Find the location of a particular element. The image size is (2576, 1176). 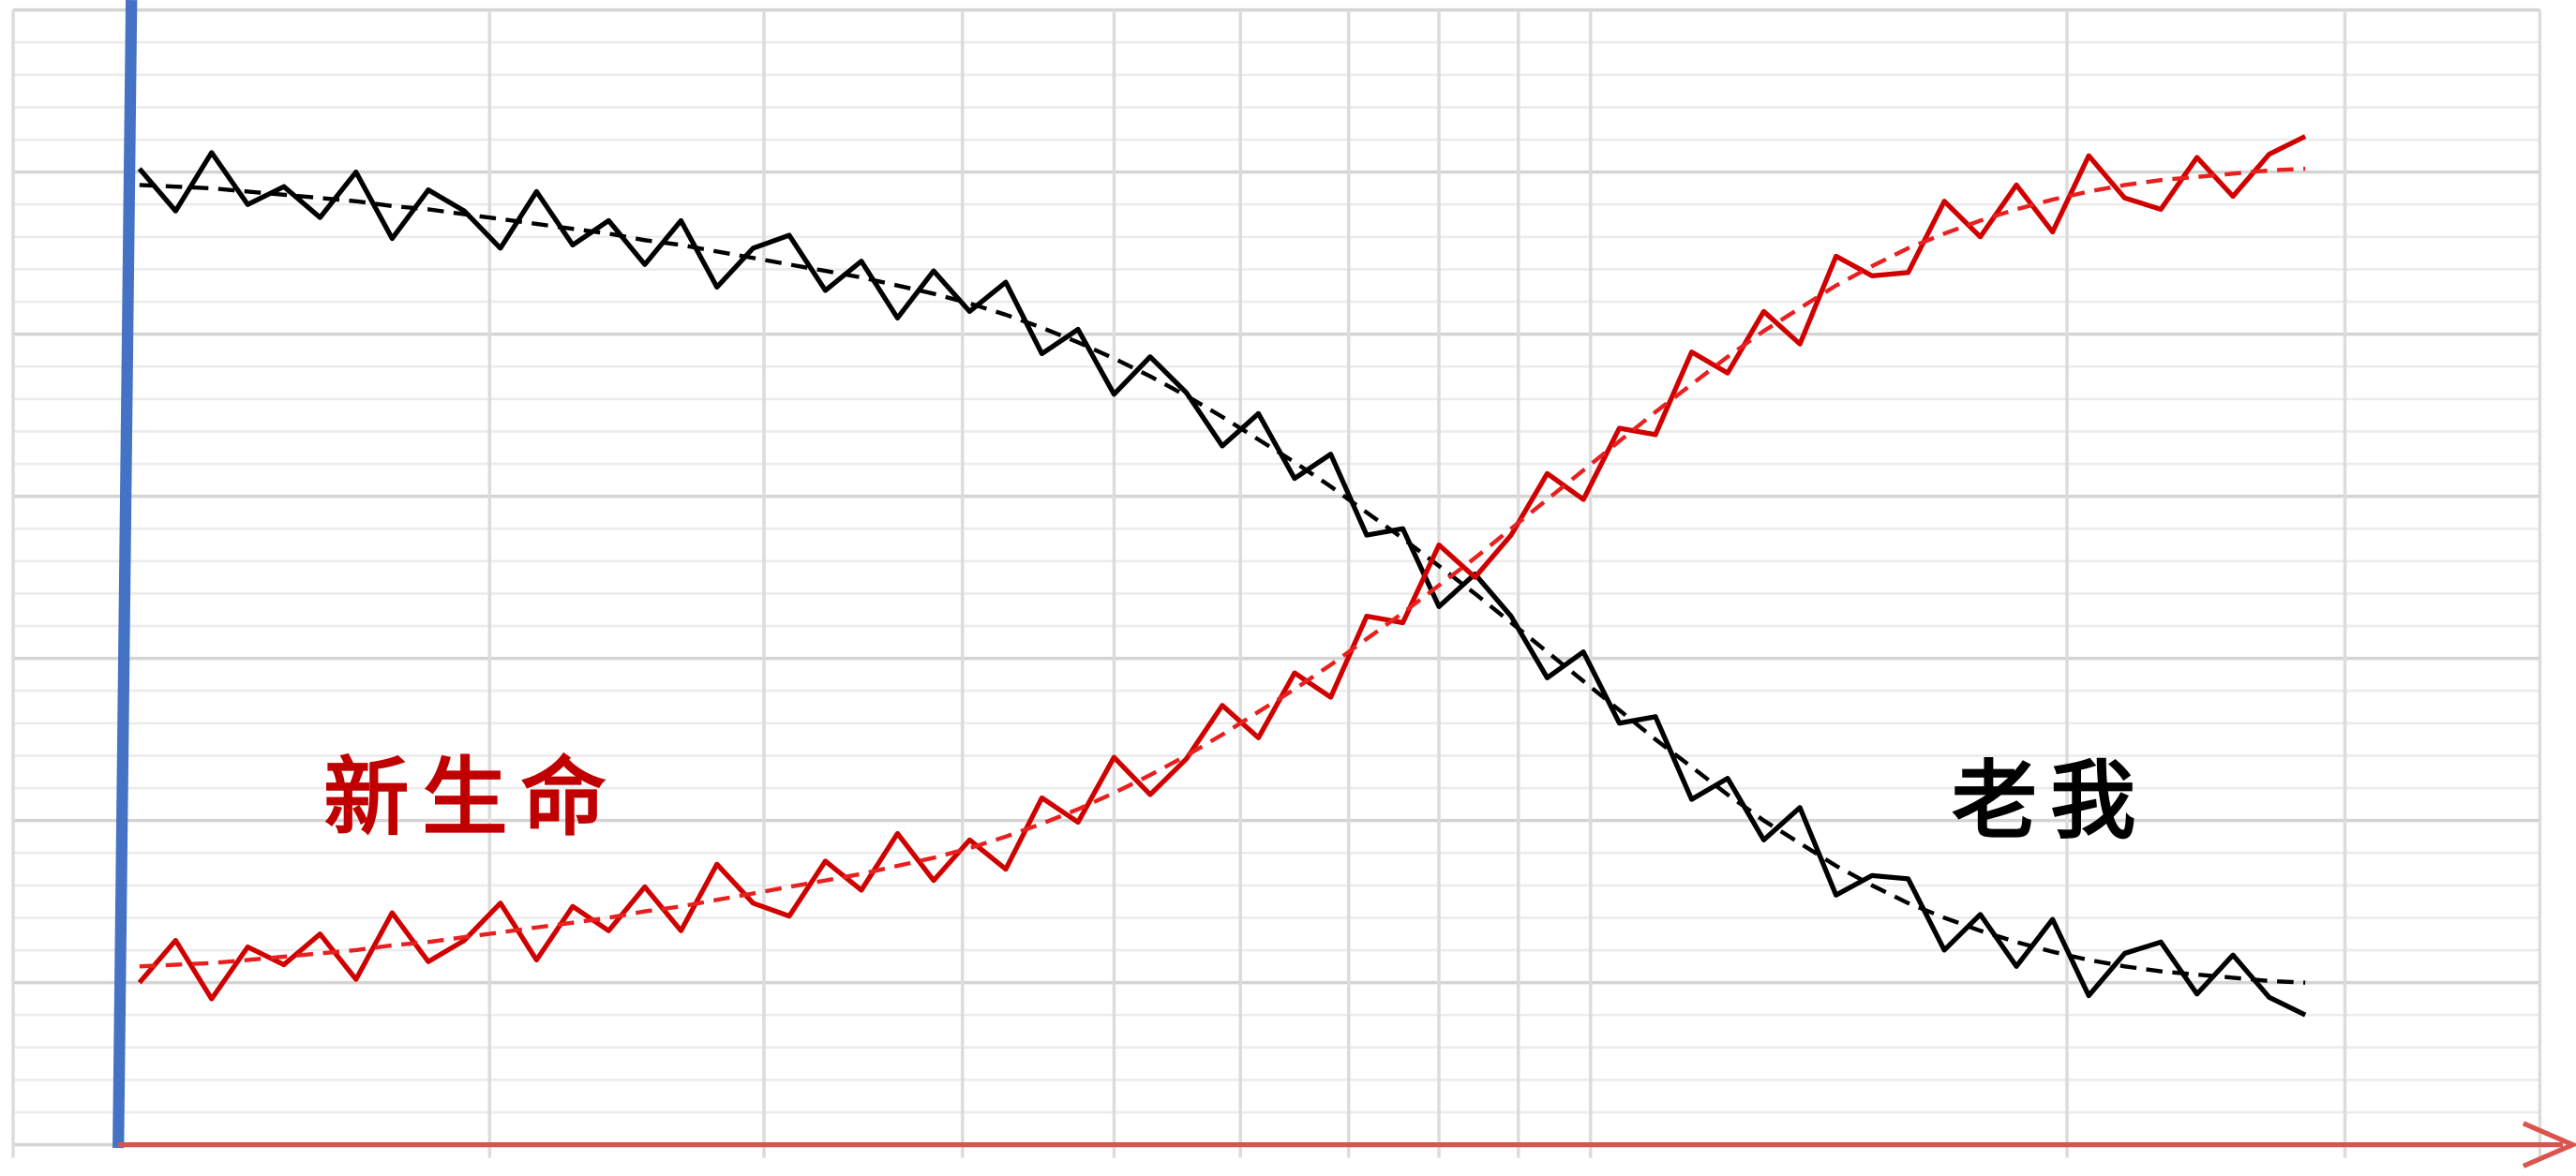

annotation: 老我 is located at coordinates (2051, 801).